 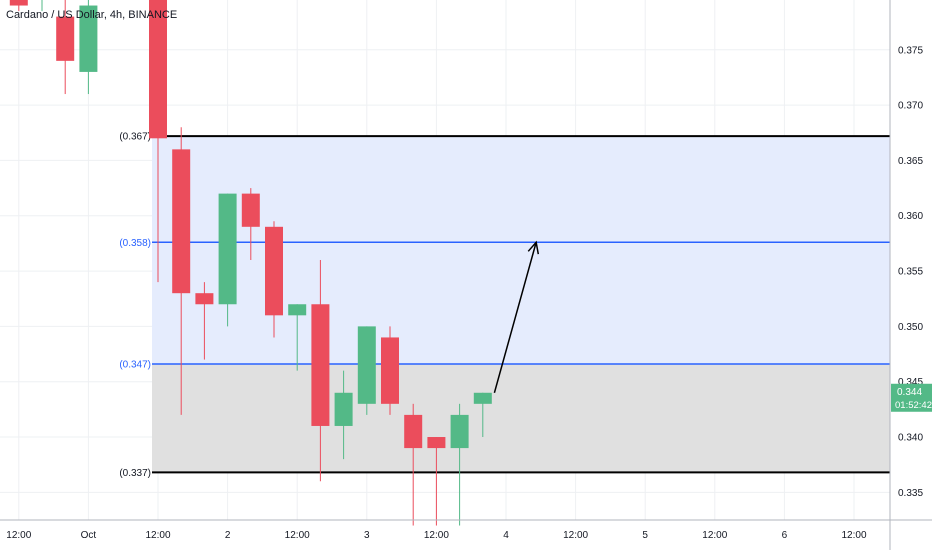 What do you see at coordinates (910, 382) in the screenshot?
I see `y-tick-label: 0.345` at bounding box center [910, 382].